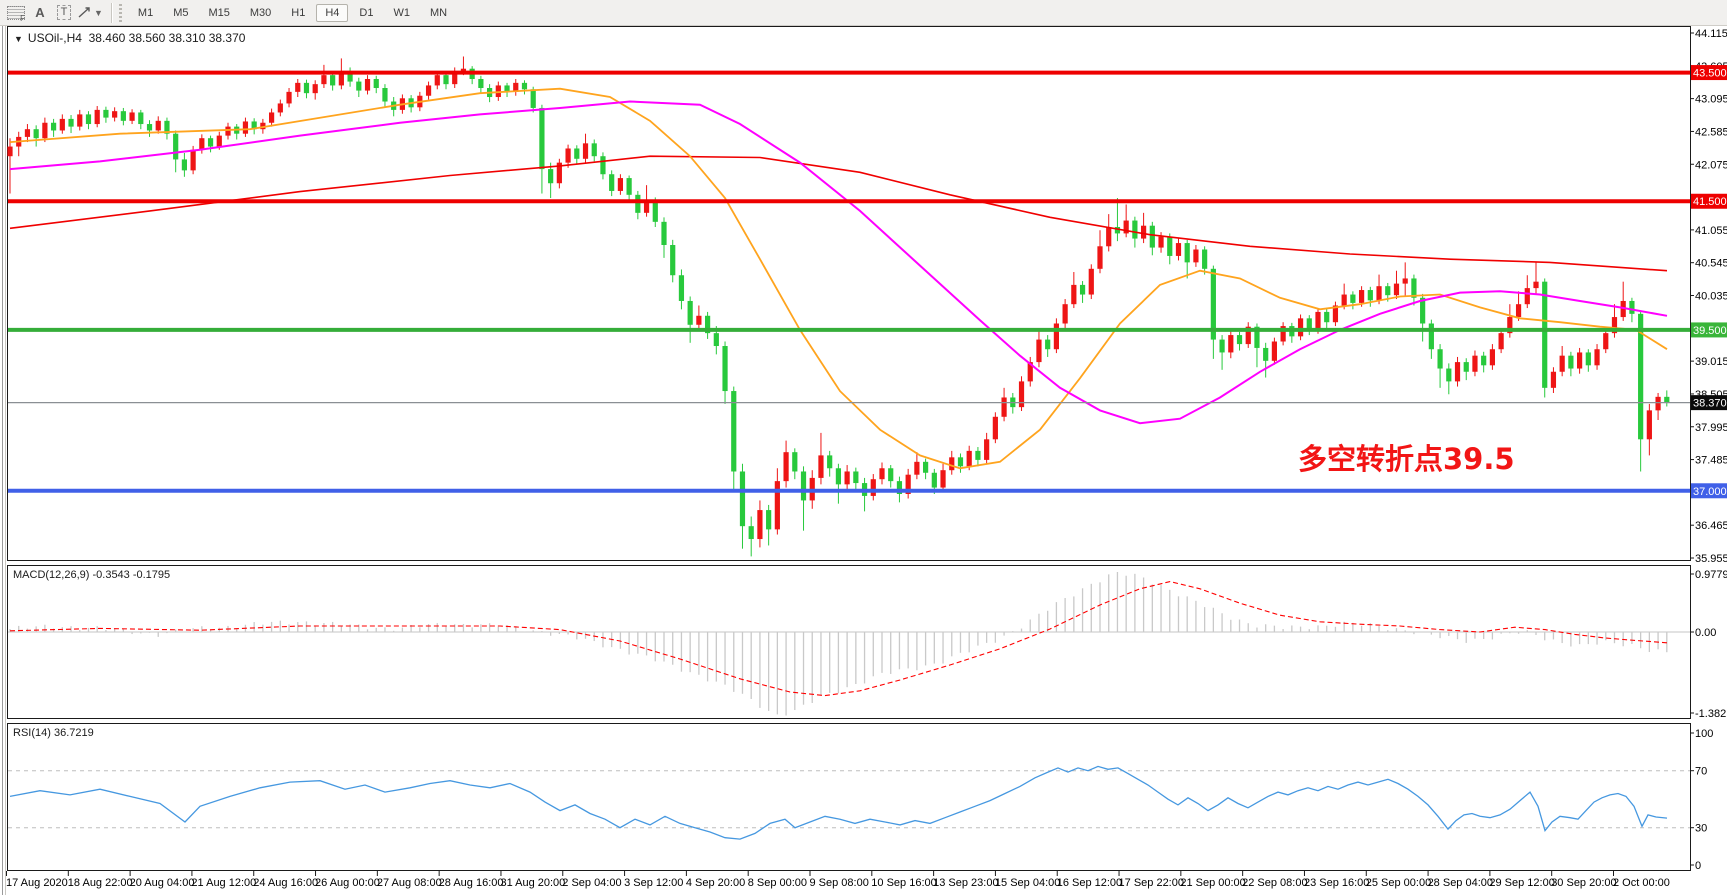 The image size is (1727, 895). What do you see at coordinates (100, 883) in the screenshot?
I see `svg-text: 18 Aug 22:00` at bounding box center [100, 883].